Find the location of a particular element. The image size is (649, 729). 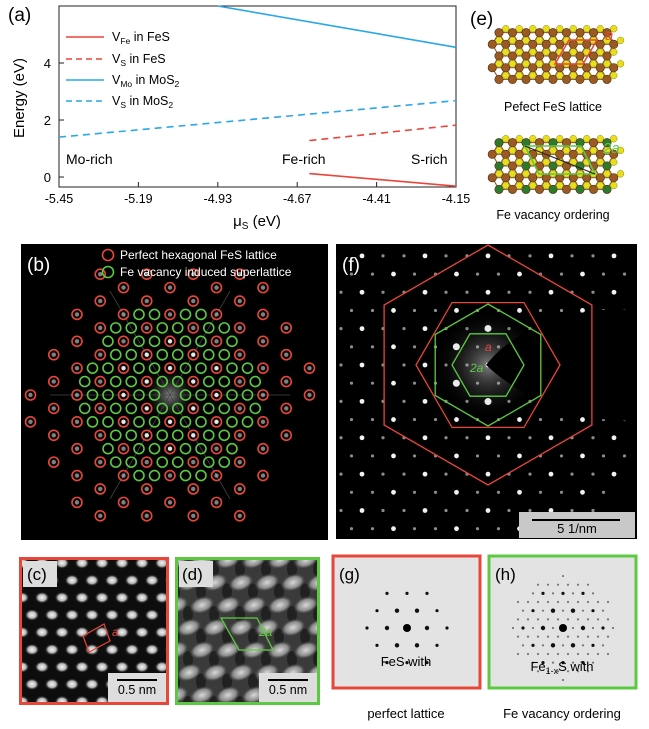

scalebar-box-c is located at coordinates (137, 687).